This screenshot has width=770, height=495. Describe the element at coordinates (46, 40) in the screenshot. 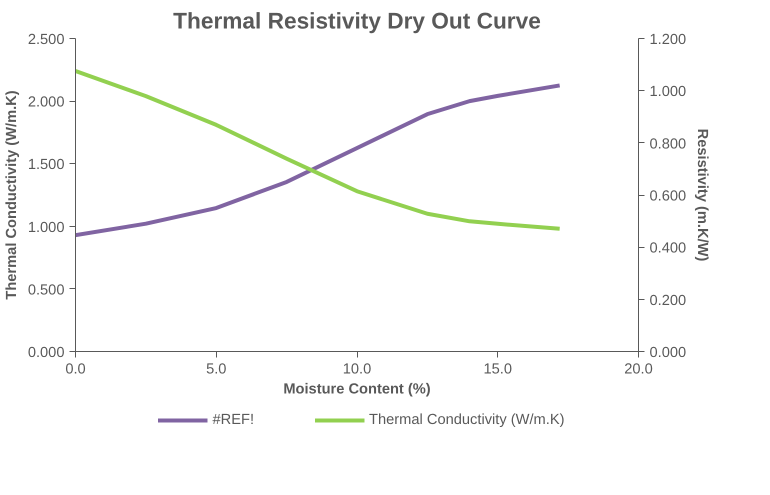

I see `y-tick-label: 2.500` at that location.